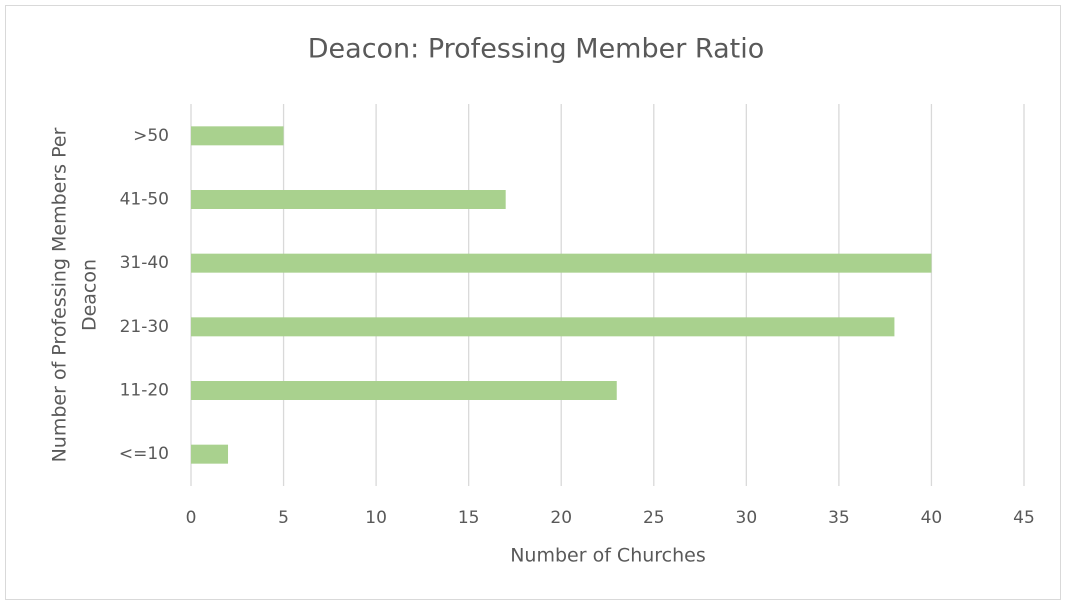 This screenshot has height=605, width=1066. What do you see at coordinates (90, 295) in the screenshot?
I see `y-axis-title-line: Deacon` at bounding box center [90, 295].